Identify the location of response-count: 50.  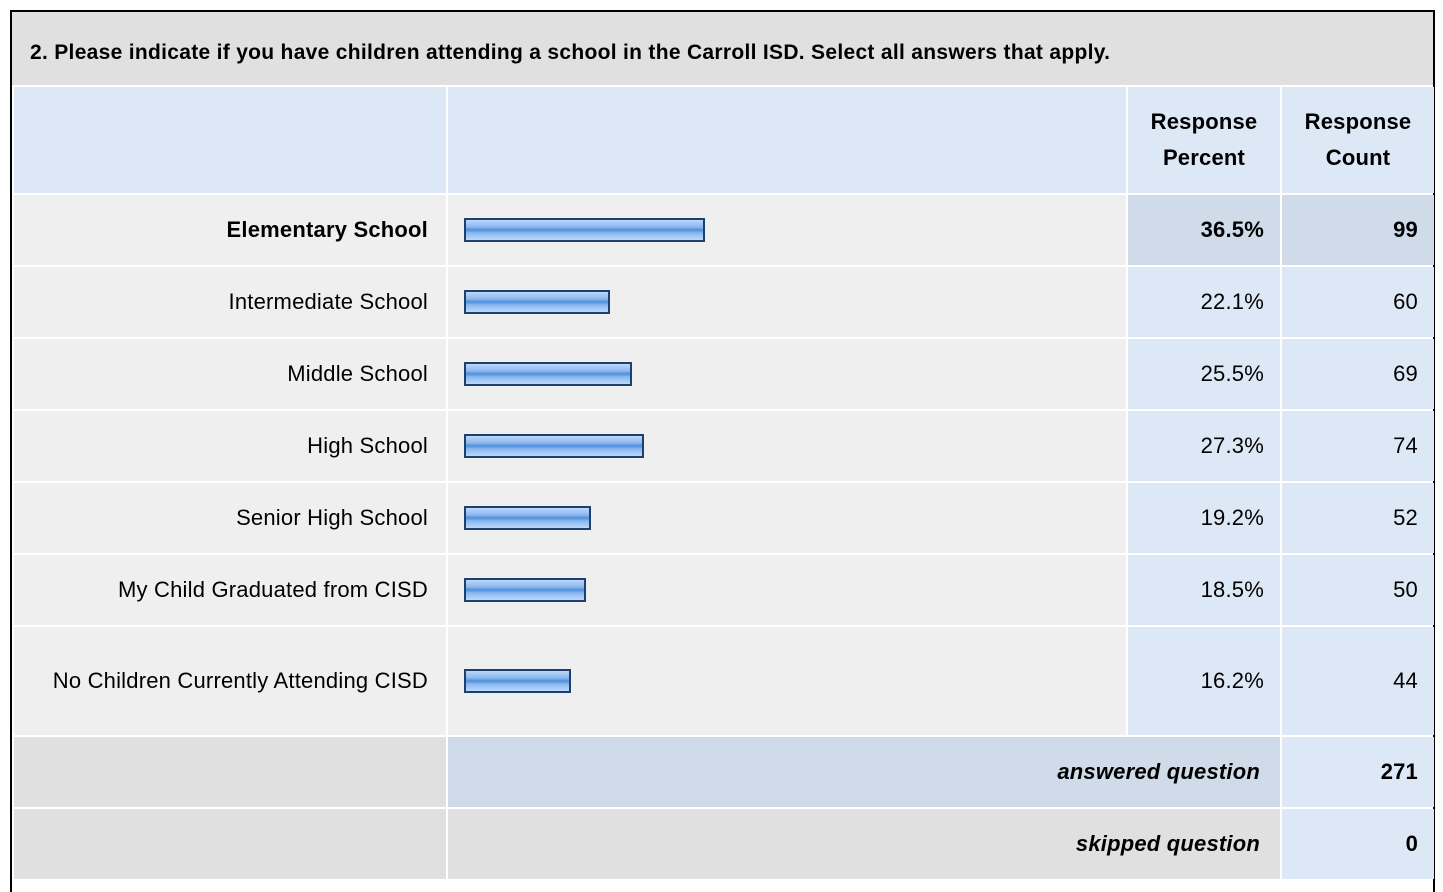
(1358, 590).